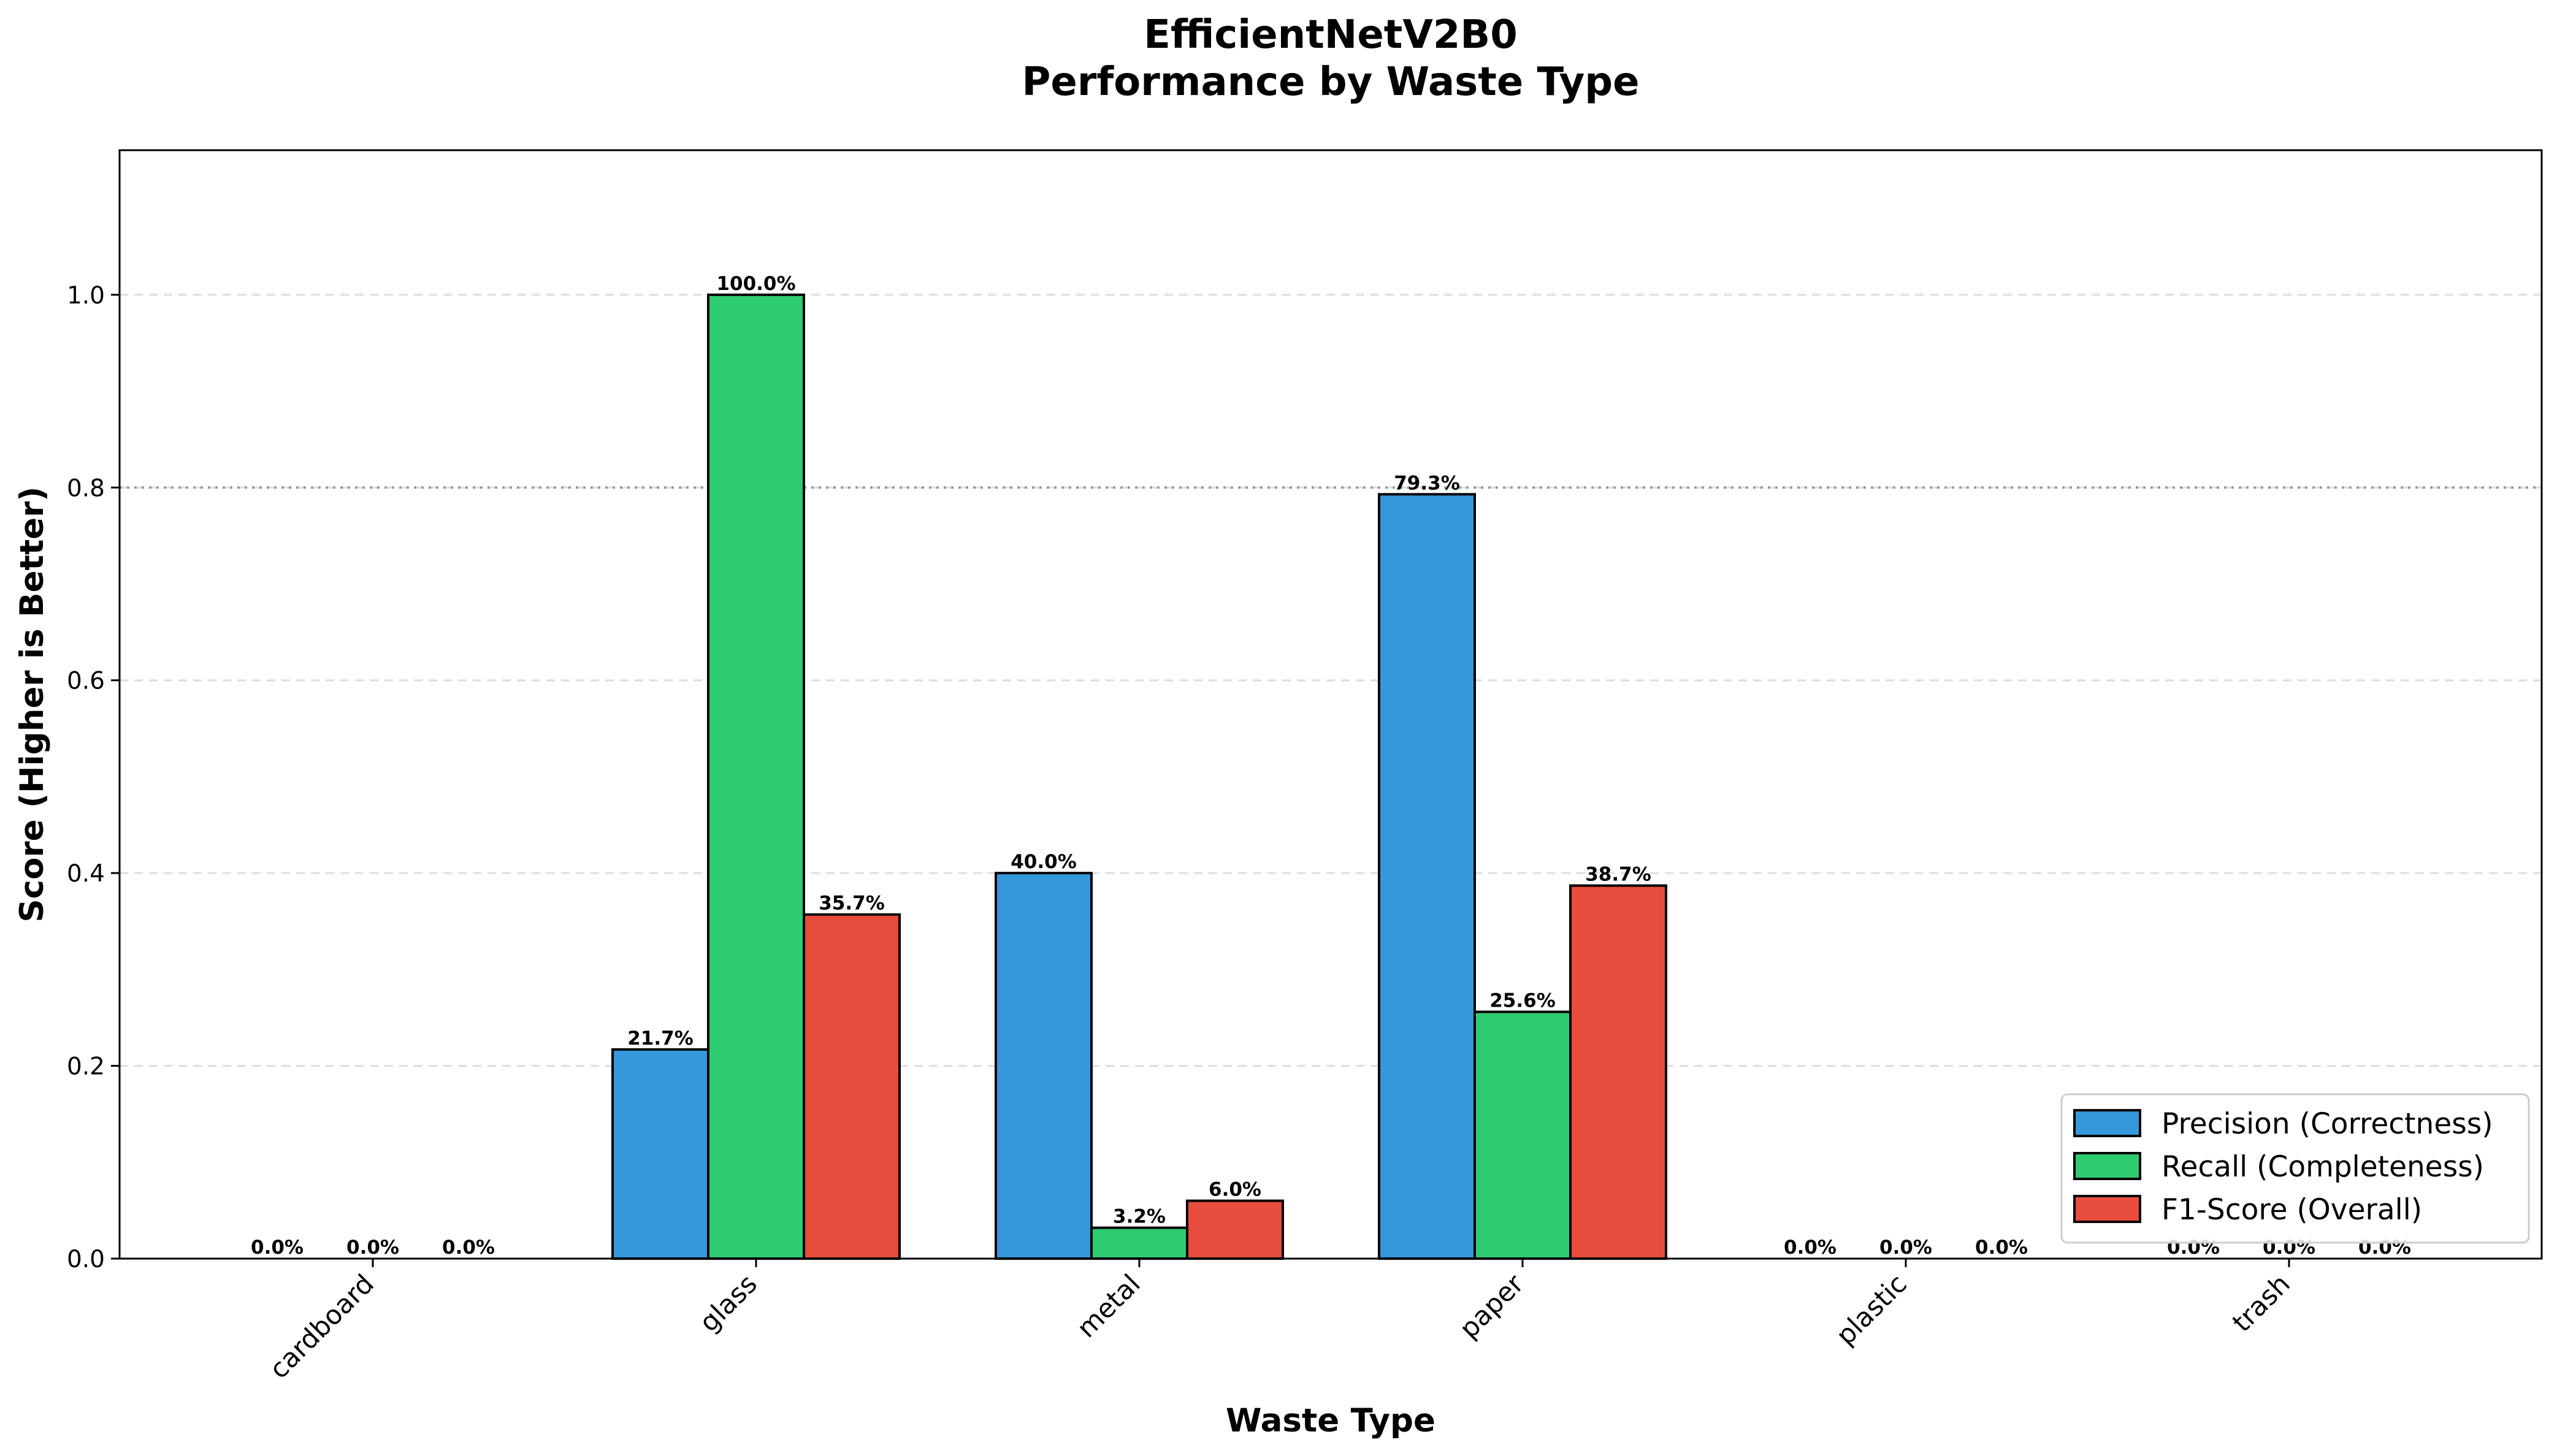 The image size is (2557, 1456). Describe the element at coordinates (1427, 483) in the screenshot. I see `data-label: 79.3%` at that location.